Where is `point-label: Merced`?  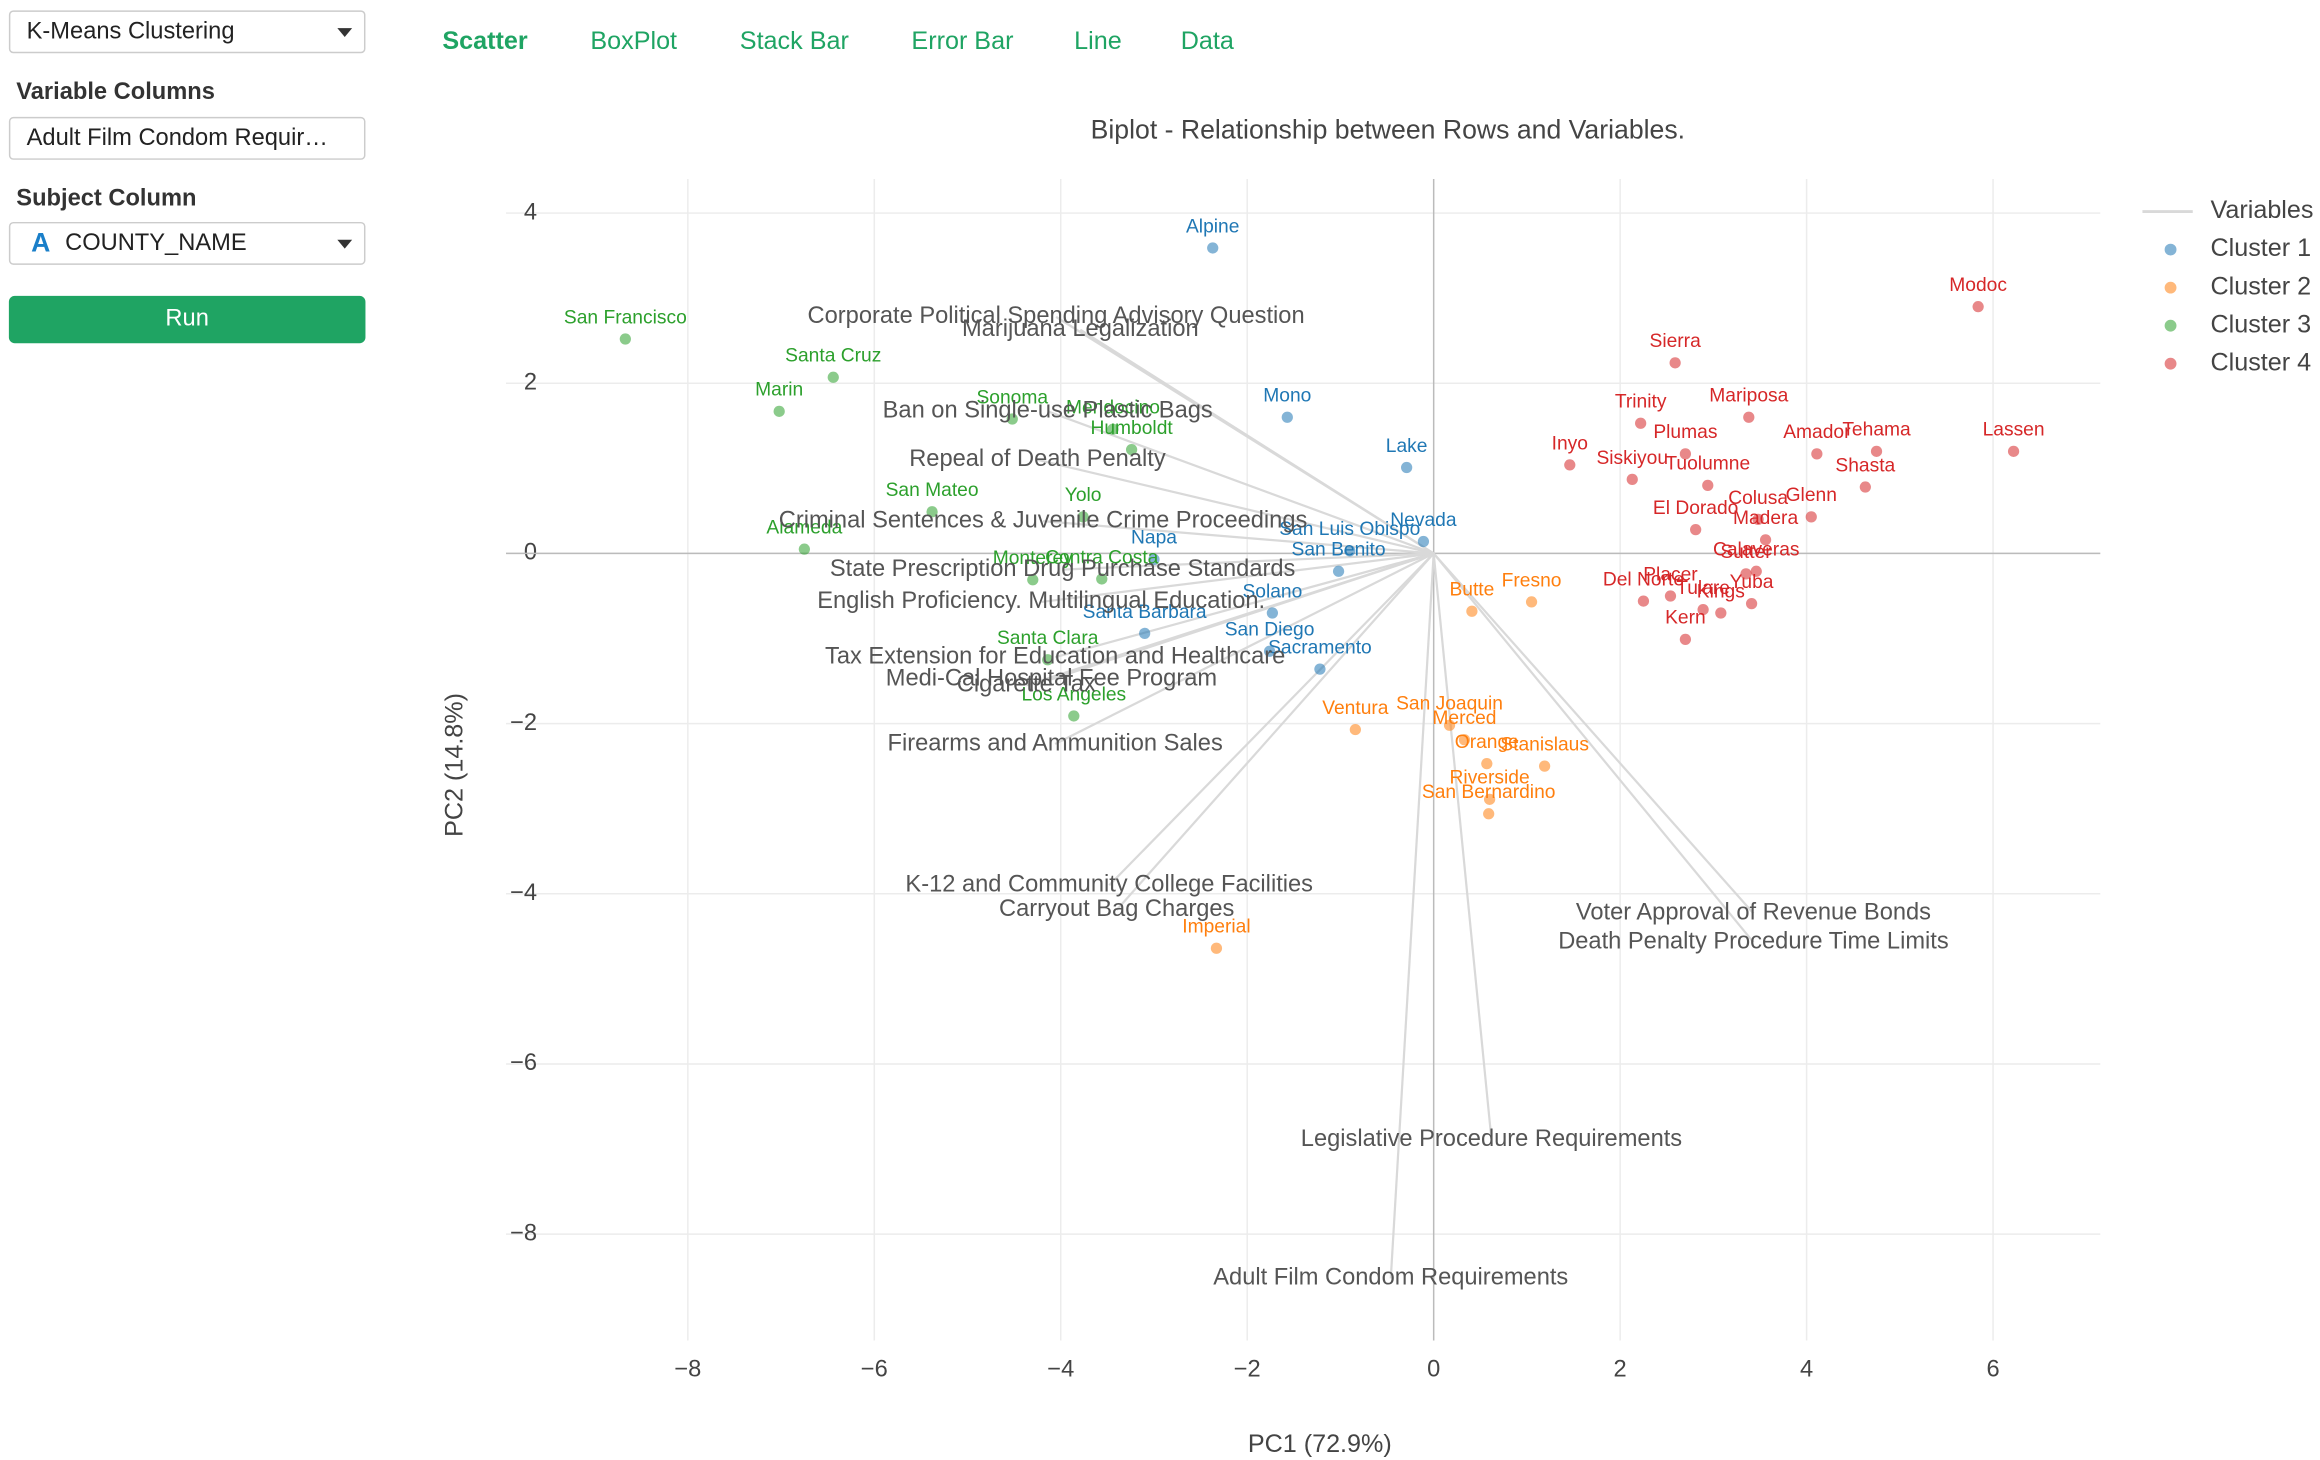
point-label: Merced is located at coordinates (1464, 718).